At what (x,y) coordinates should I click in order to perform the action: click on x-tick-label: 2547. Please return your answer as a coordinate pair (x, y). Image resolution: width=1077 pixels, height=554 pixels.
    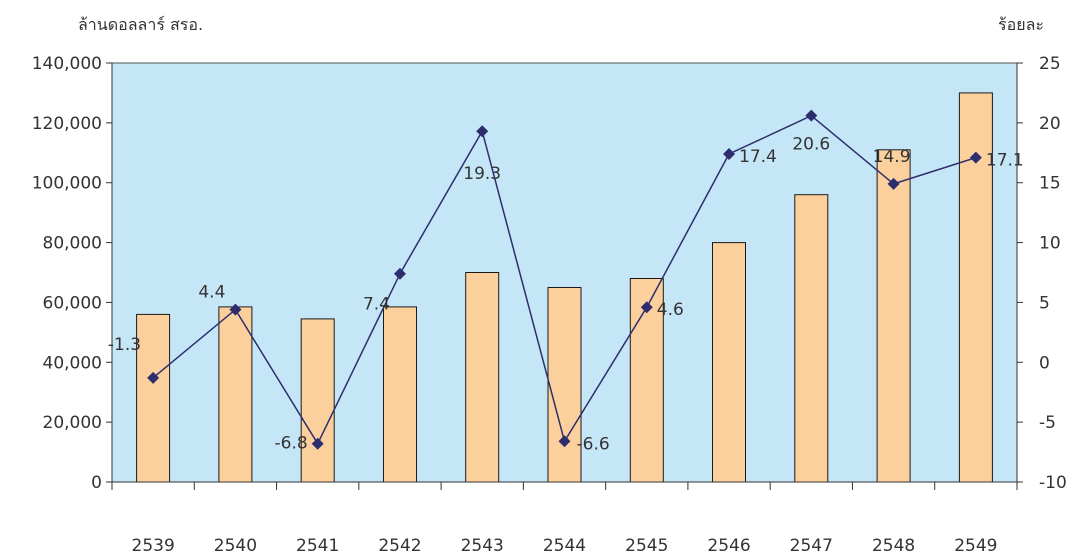
    Looking at the image, I should click on (811, 545).